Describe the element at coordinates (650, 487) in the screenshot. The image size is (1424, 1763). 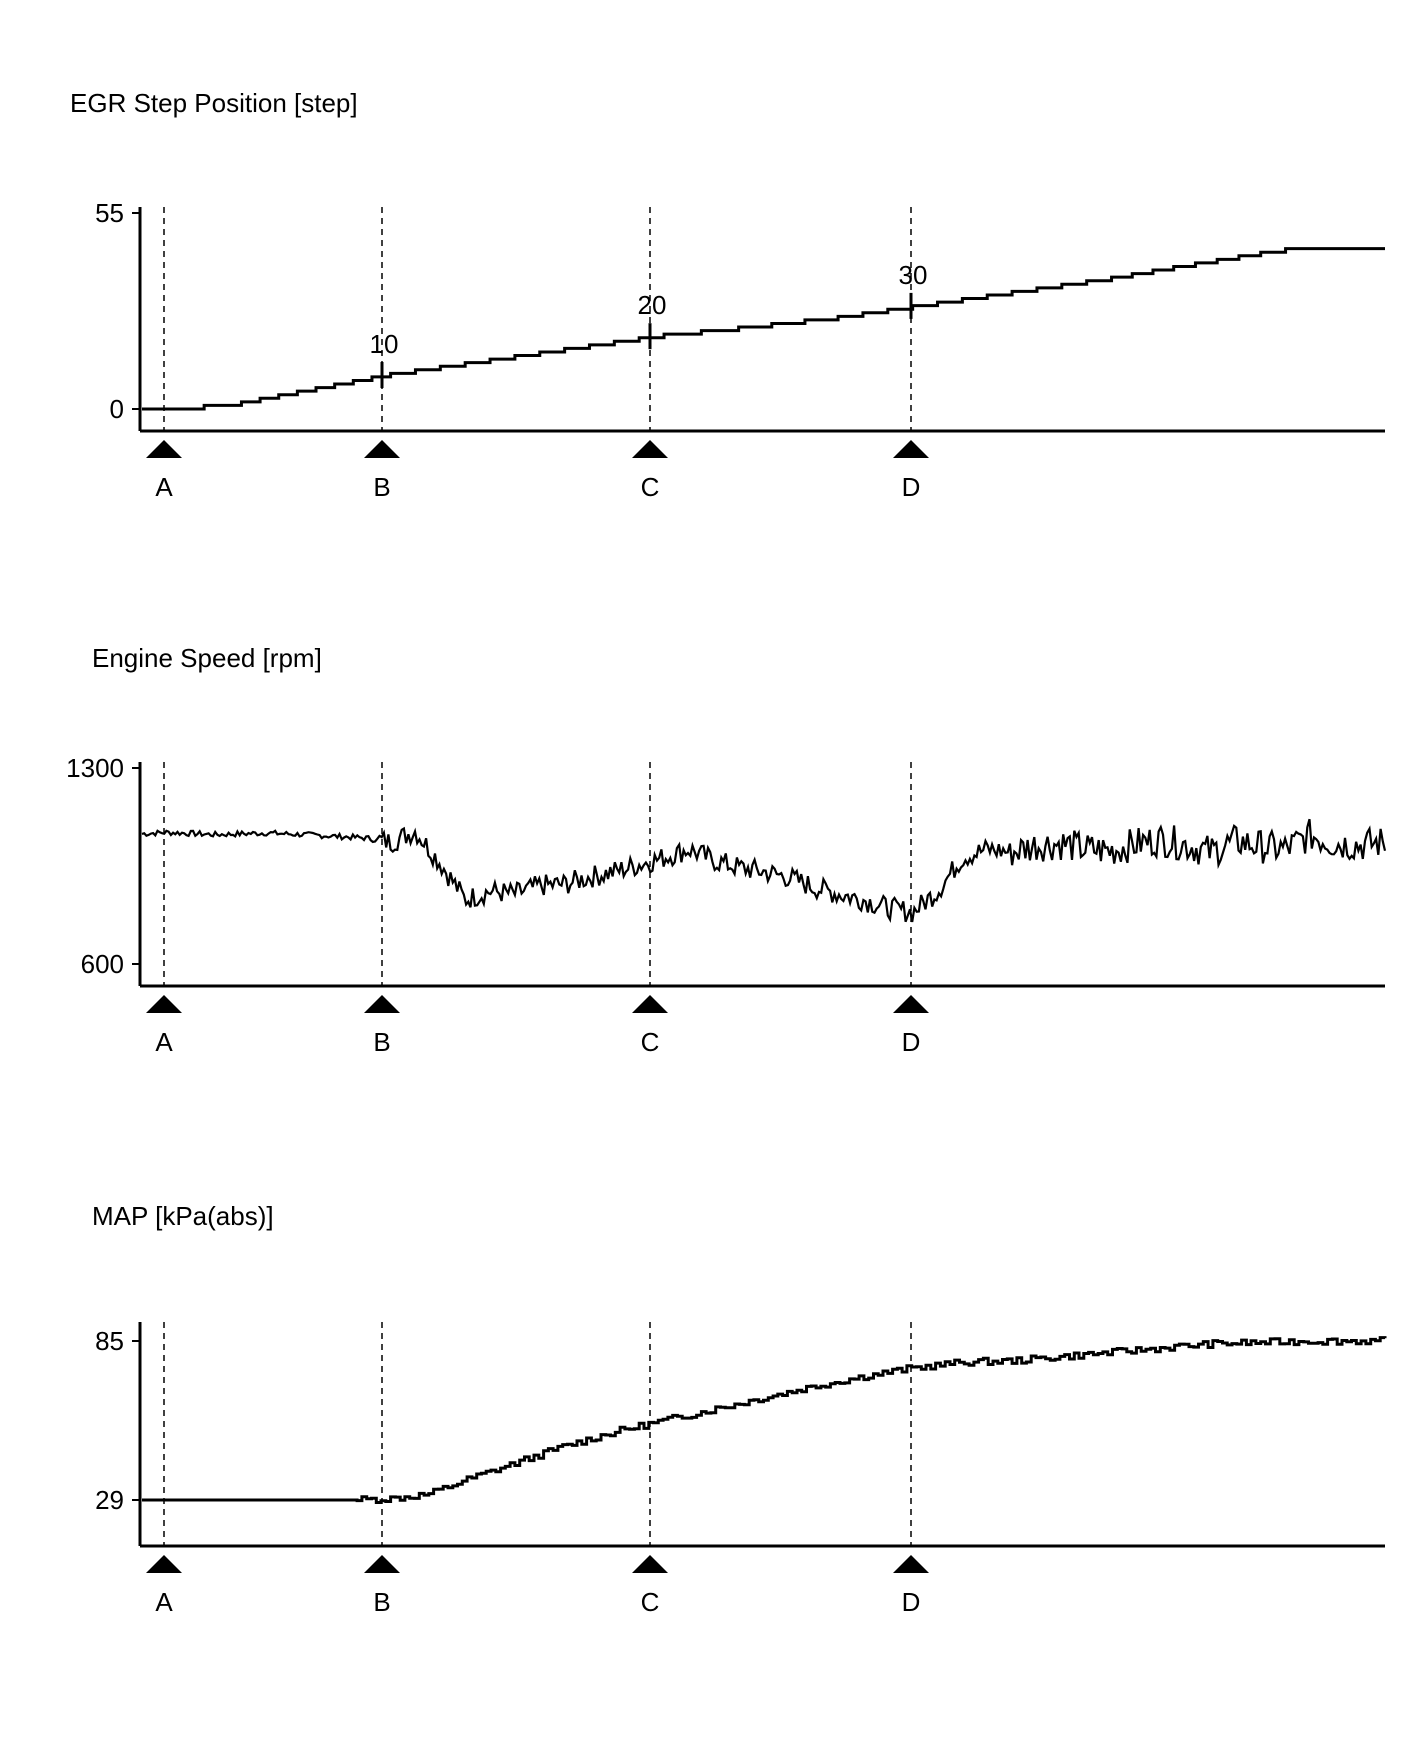
I see `egr-marker-label-c: C` at that location.